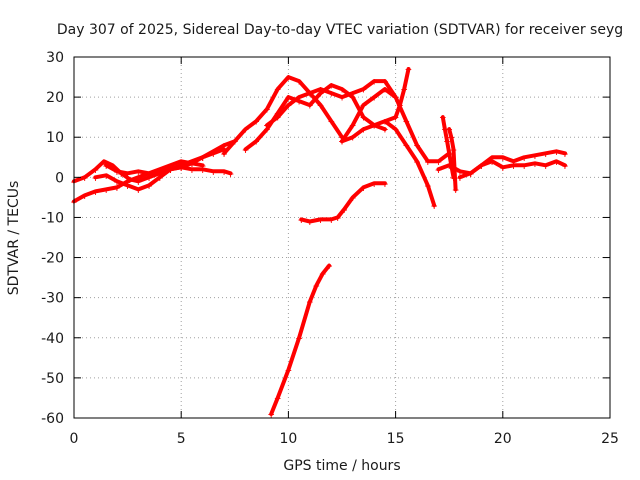 This screenshot has height=480, width=640. Describe the element at coordinates (55, 98) in the screenshot. I see `y-tick-label: 20` at that location.